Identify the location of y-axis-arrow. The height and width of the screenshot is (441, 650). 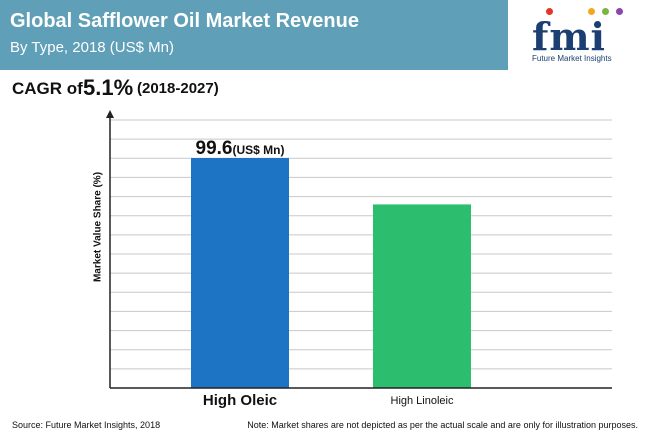
(110, 114).